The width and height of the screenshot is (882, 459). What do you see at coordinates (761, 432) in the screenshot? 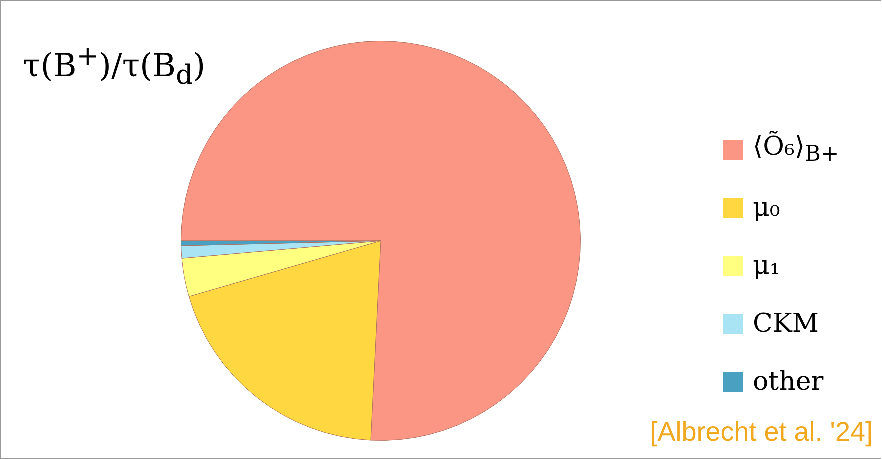
I see `text: [Albrecht et al. '24]` at bounding box center [761, 432].